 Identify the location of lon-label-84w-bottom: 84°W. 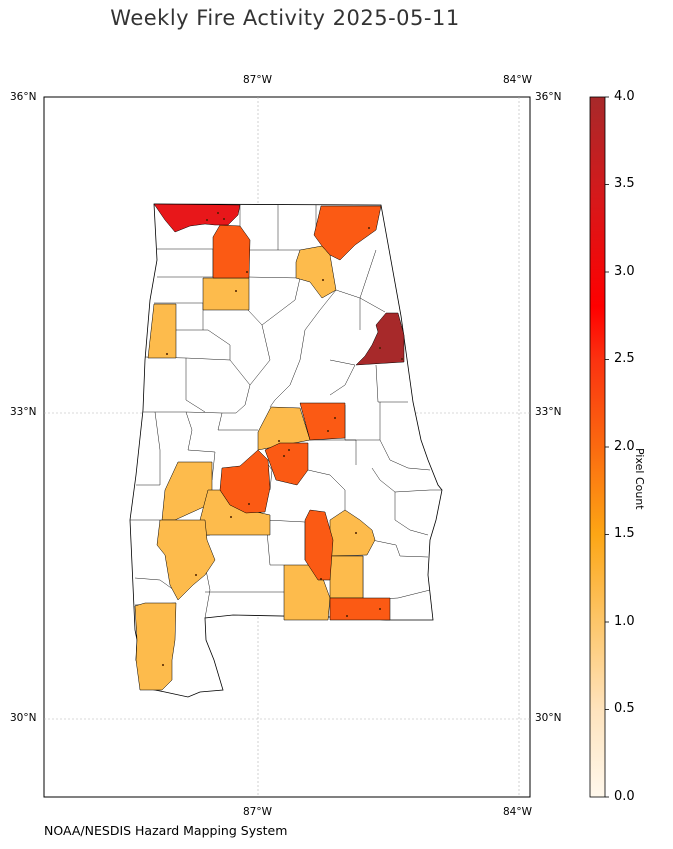
(517, 812).